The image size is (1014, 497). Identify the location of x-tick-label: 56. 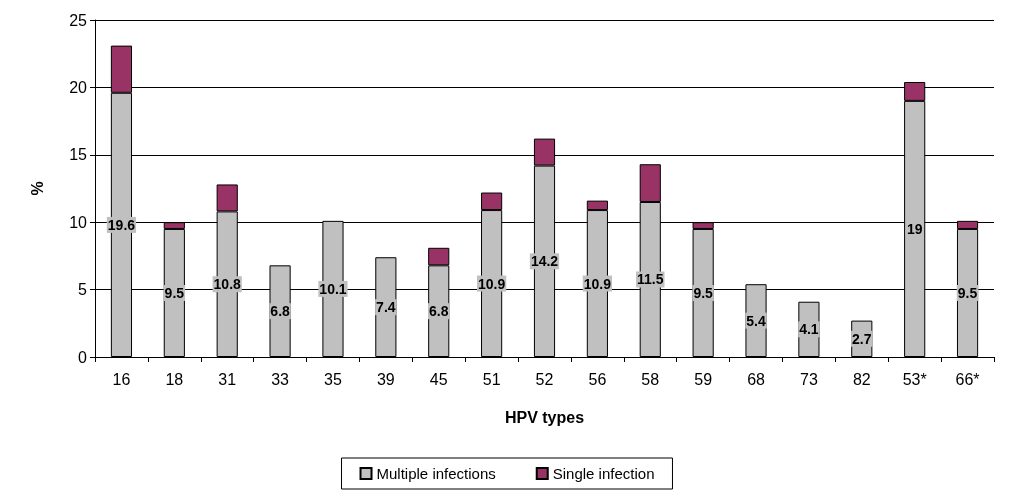
(597, 379).